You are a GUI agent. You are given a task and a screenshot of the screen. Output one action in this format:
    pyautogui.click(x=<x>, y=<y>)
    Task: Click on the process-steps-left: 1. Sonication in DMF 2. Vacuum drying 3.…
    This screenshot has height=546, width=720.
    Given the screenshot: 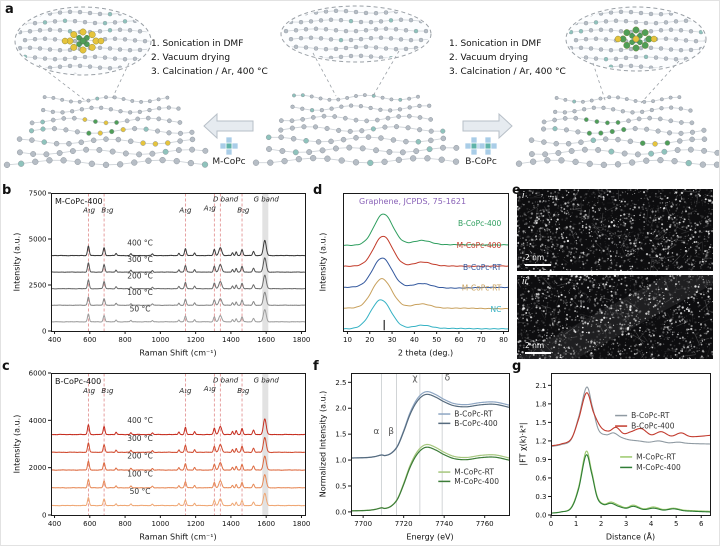 What is the action you would take?
    pyautogui.click(x=209, y=58)
    